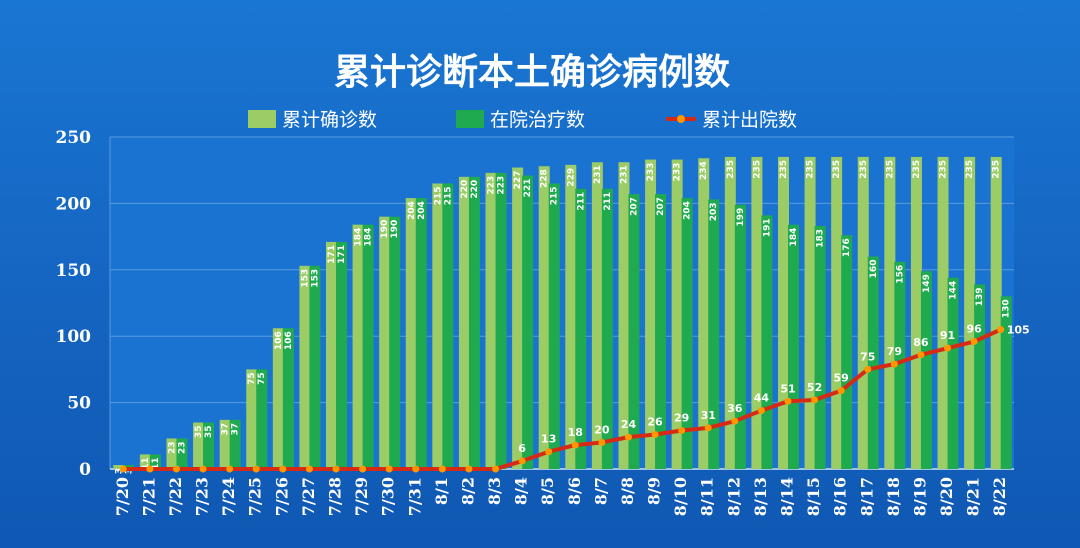  Describe the element at coordinates (475, 189) in the screenshot. I see `bar-label-in-hospital: 220` at that location.